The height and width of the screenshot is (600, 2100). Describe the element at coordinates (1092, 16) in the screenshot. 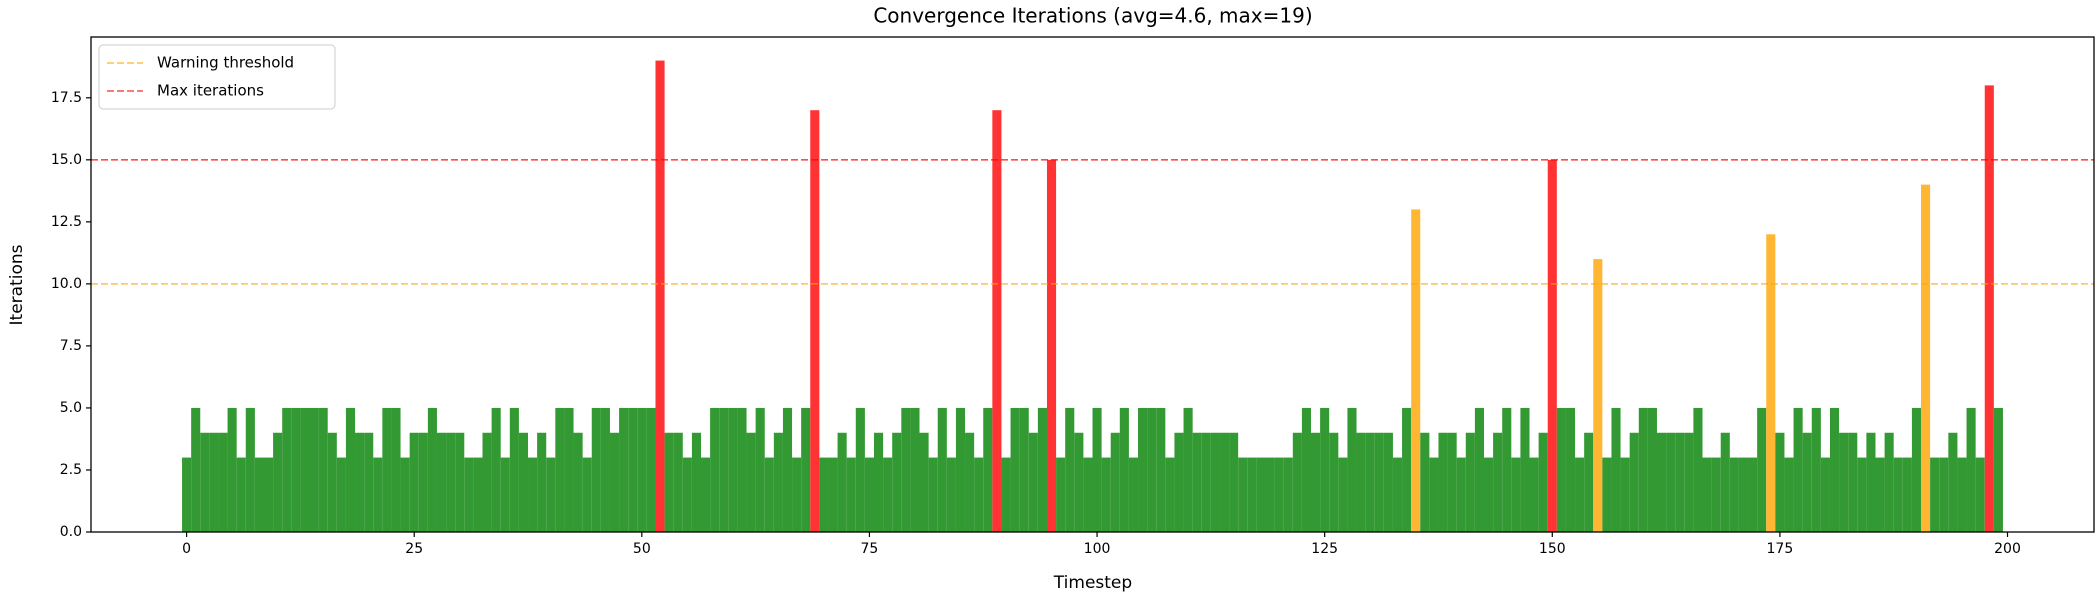

I see `chart-title: Convergence Iterations (avg=4.6, max=19)` at that location.